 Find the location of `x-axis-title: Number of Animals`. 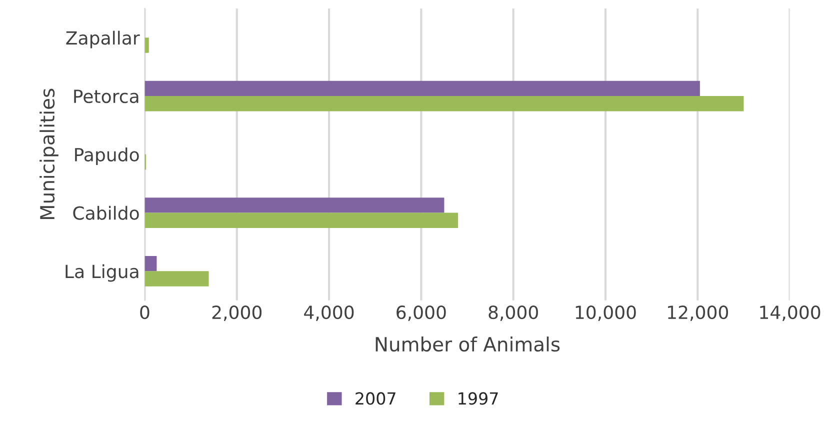

x-axis-title: Number of Animals is located at coordinates (468, 344).